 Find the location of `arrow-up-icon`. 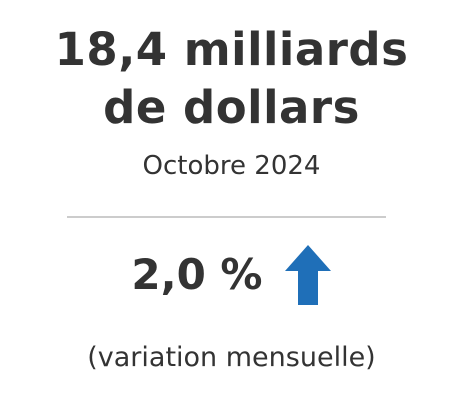

arrow-up-icon is located at coordinates (307, 275).